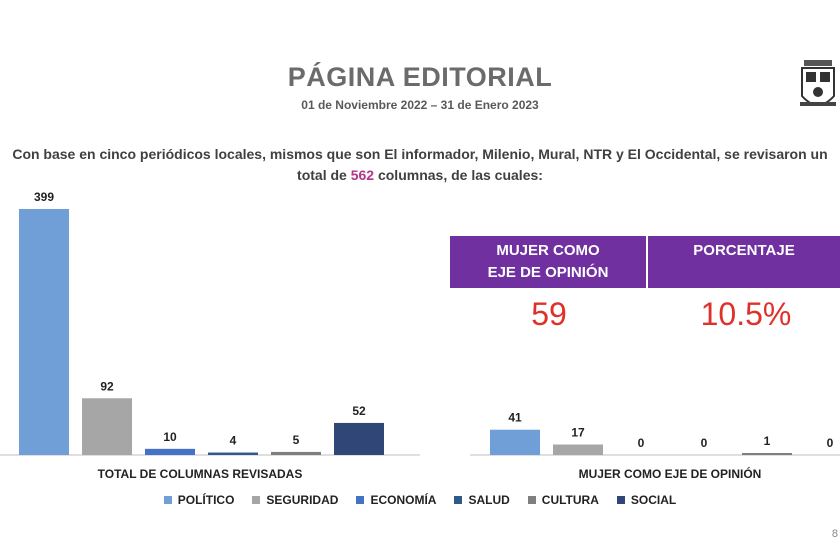 The width and height of the screenshot is (840, 560). I want to click on stat-header-percentage: PORCENTAJE, so click(744, 262).